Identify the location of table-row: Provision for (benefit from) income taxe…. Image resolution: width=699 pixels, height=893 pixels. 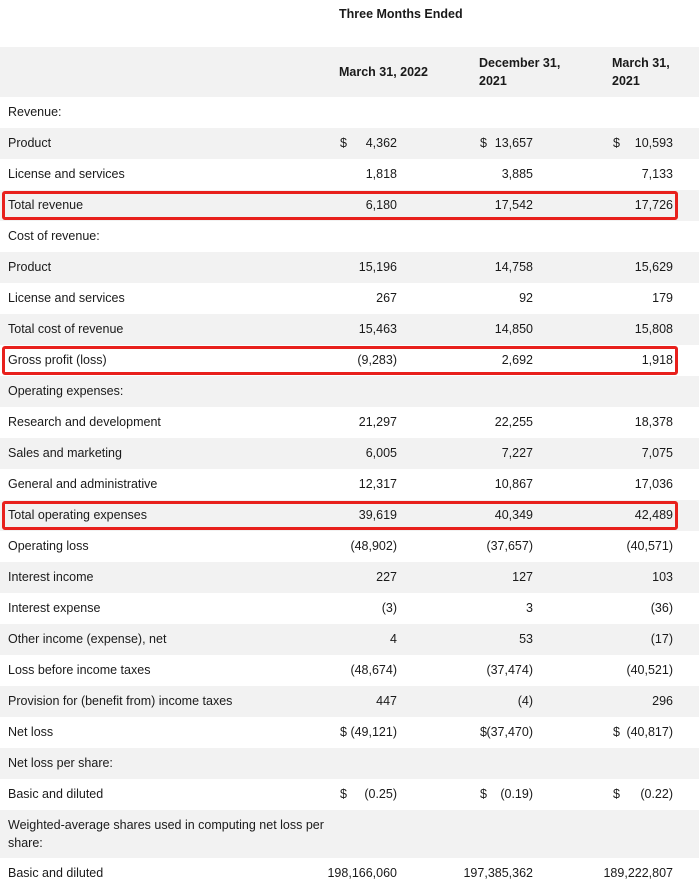
(349, 701).